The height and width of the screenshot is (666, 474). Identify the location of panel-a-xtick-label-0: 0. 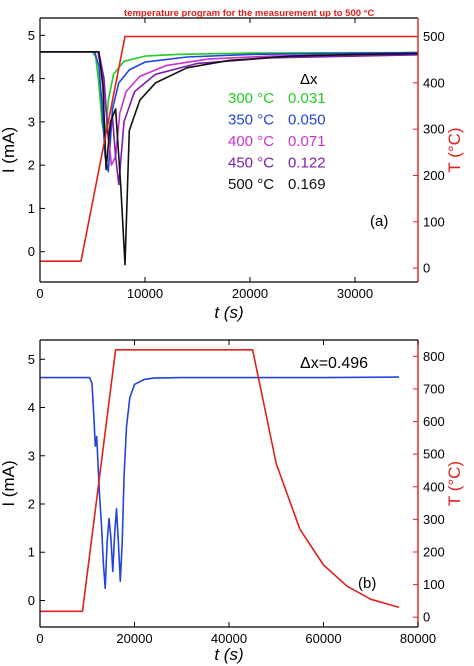
(39, 293).